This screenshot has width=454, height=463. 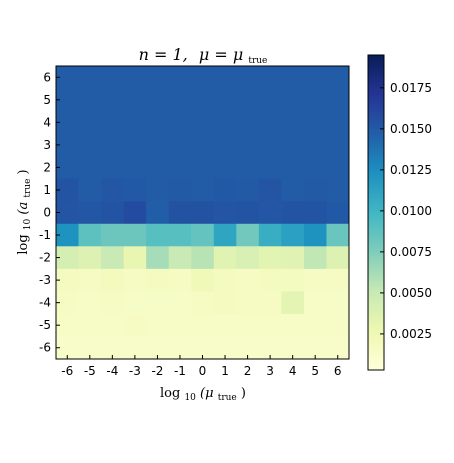 I want to click on colorbar-tick-label: 0.0025, so click(x=411, y=334).